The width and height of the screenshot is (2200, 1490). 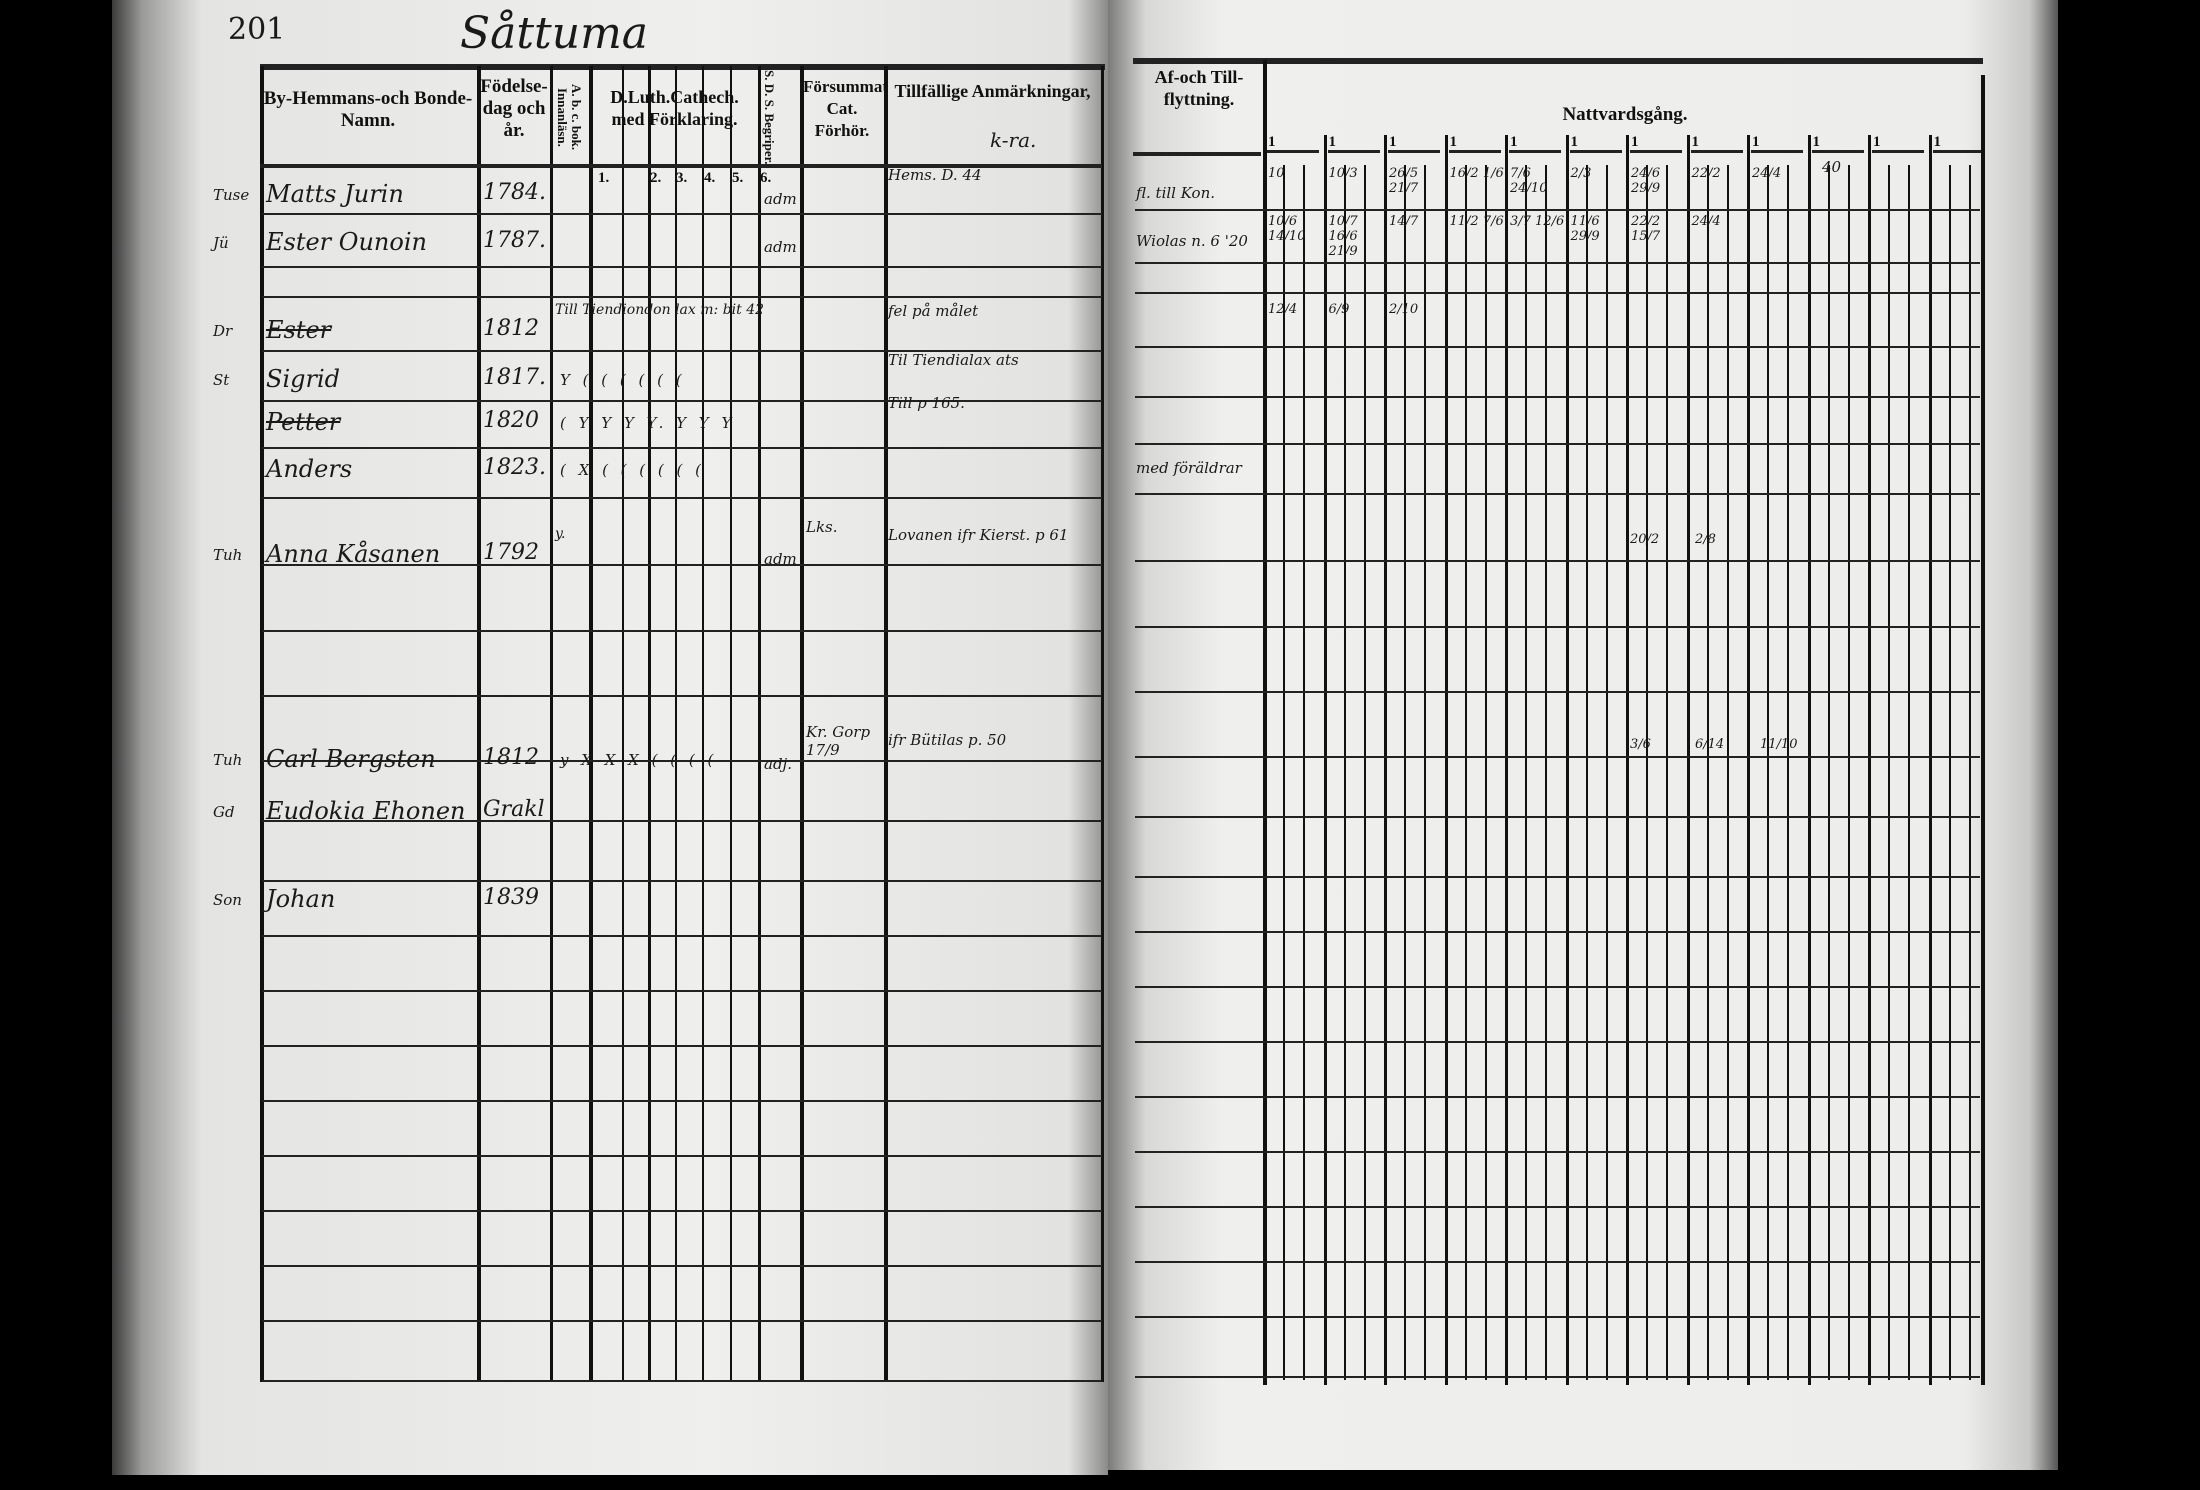 I want to click on header-communion: Nattvardsgång., so click(x=1625, y=114).